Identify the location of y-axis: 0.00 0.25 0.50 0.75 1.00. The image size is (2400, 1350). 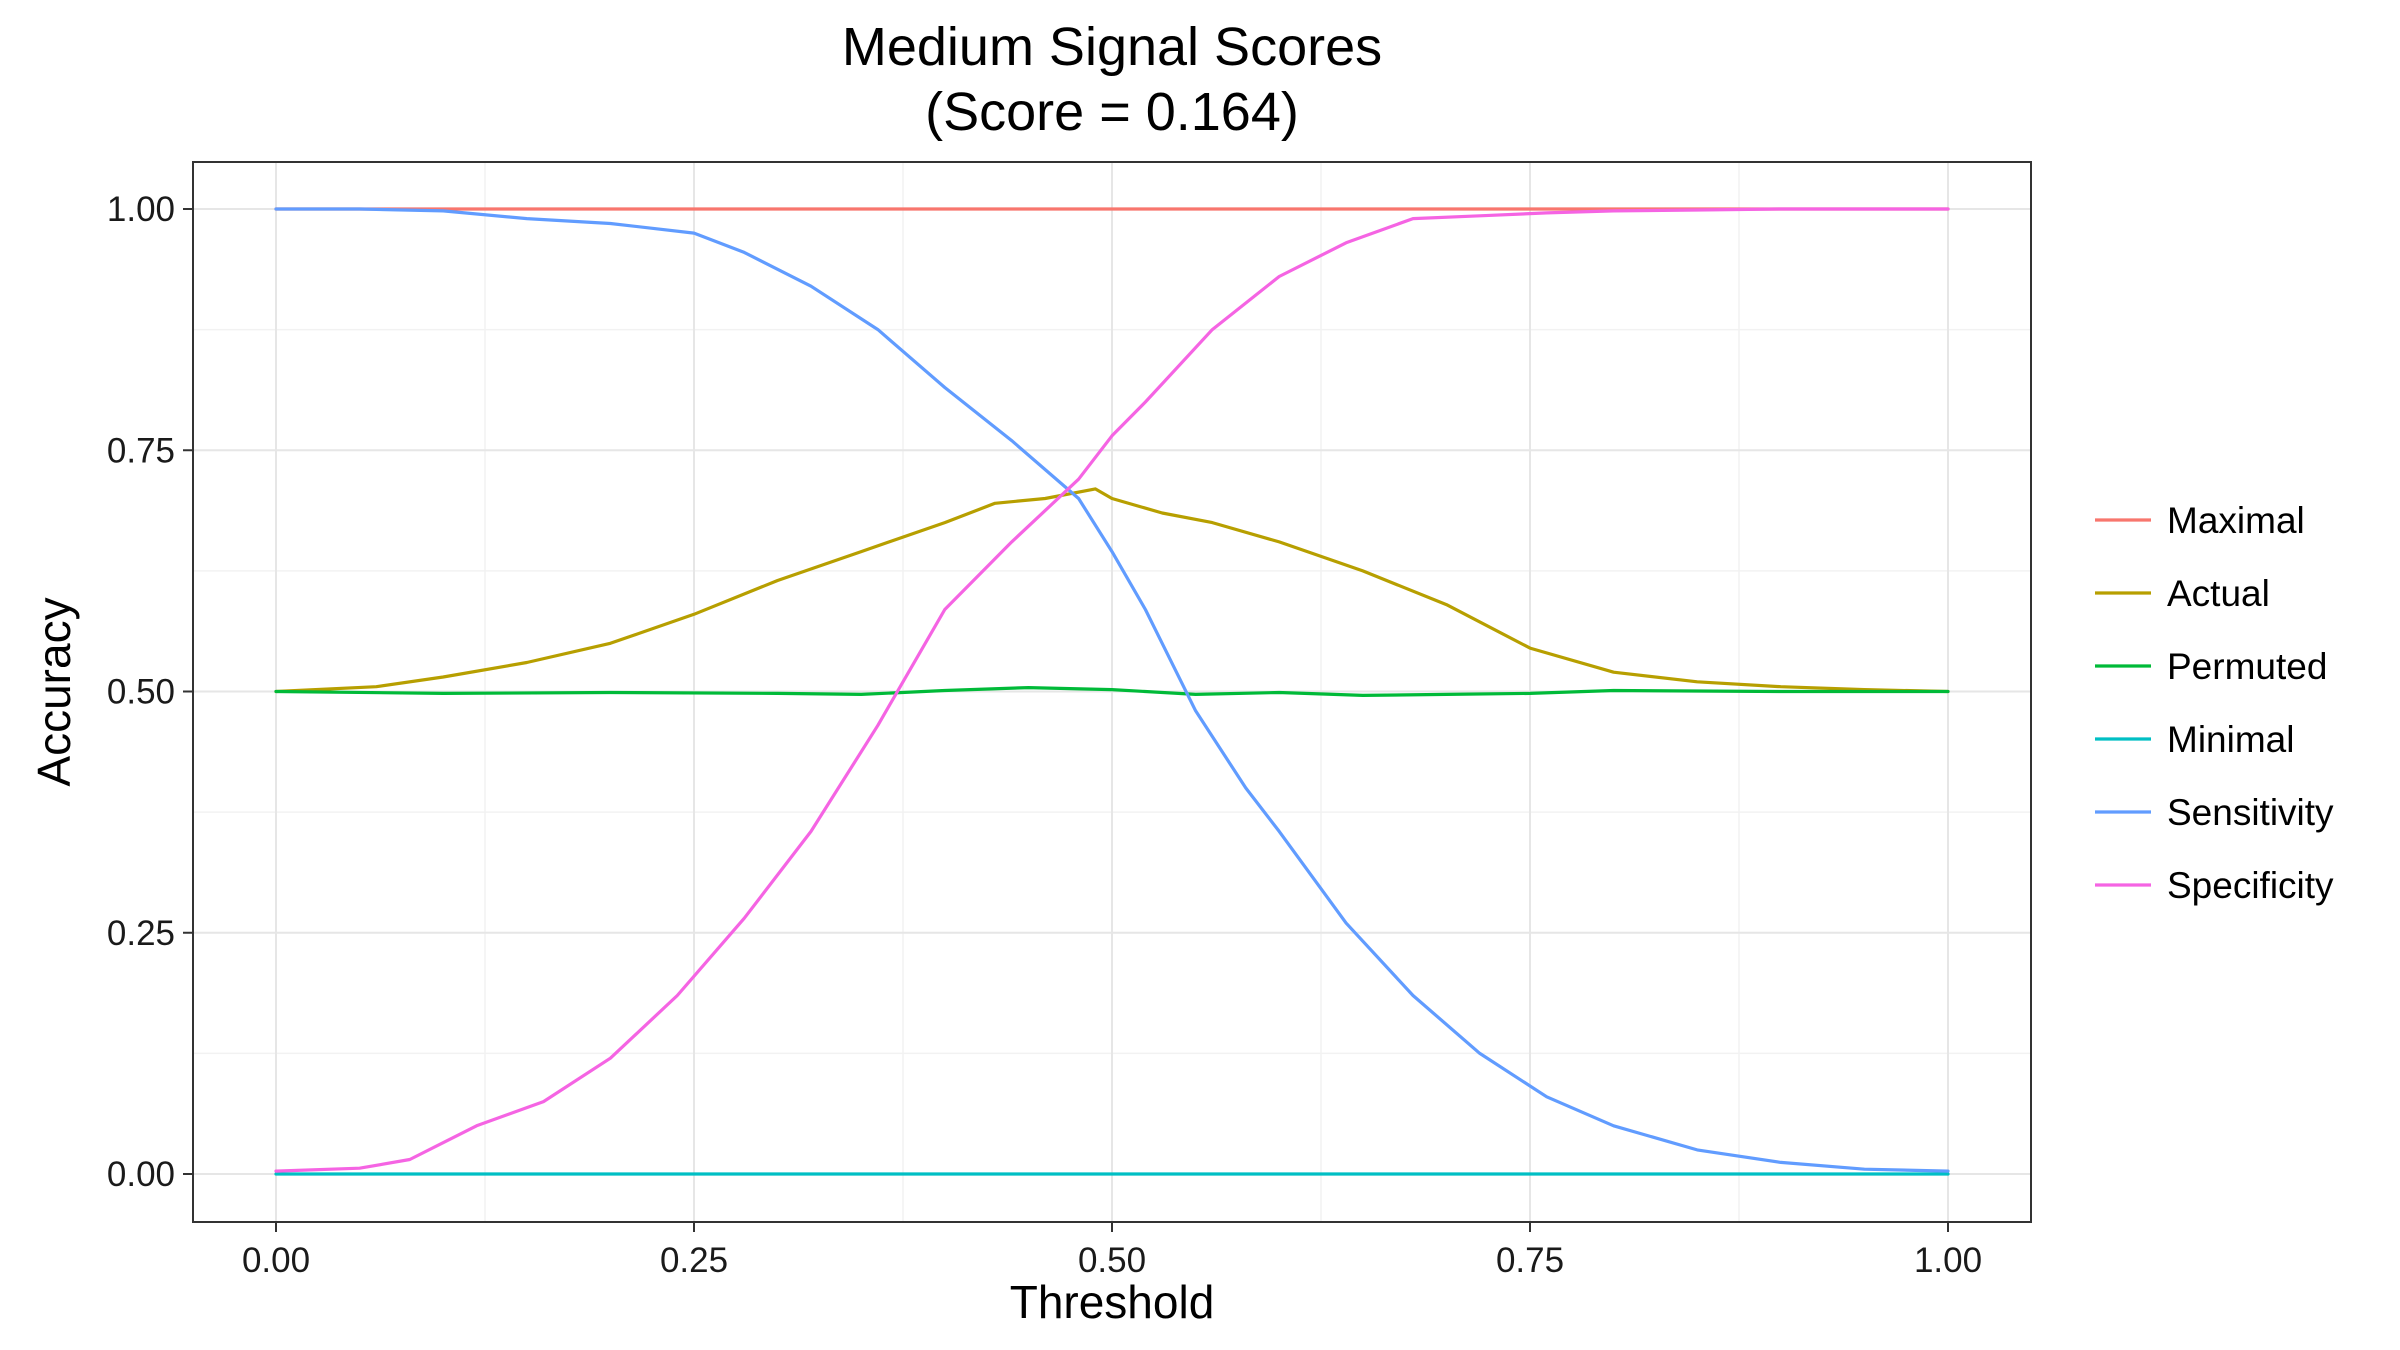
(150, 692).